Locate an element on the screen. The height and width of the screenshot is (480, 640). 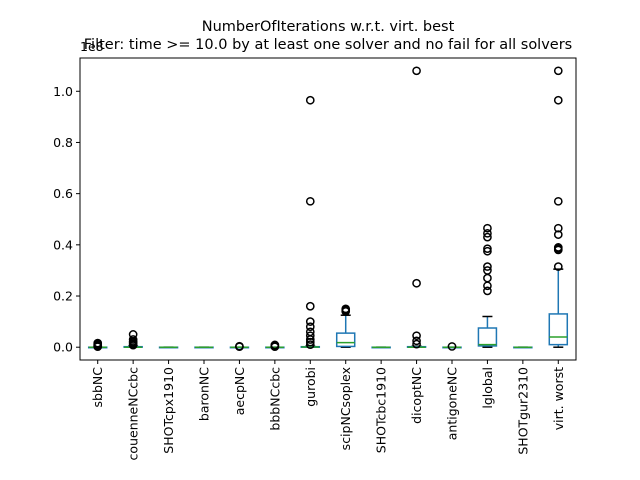
x-tick-label: baronNC is located at coordinates (204, 394).